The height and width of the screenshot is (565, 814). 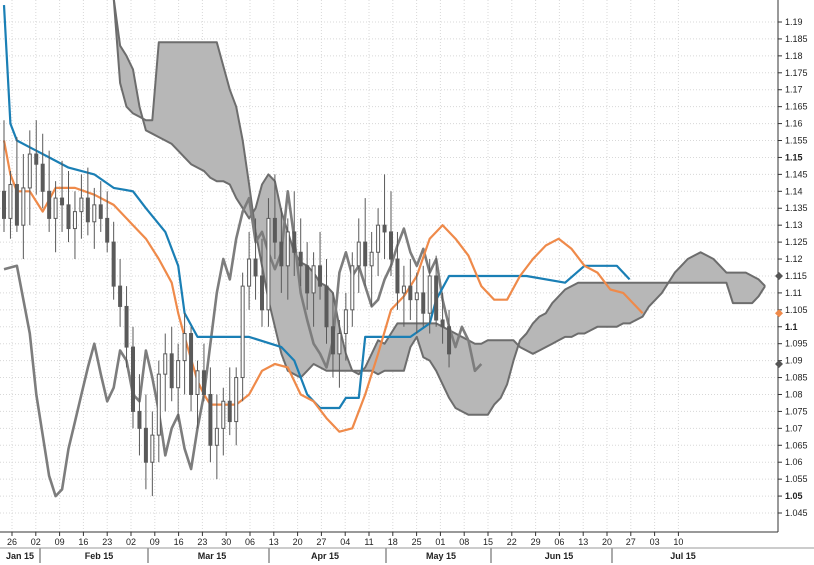 I want to click on x-month-label: Jun 15, so click(x=559, y=556).